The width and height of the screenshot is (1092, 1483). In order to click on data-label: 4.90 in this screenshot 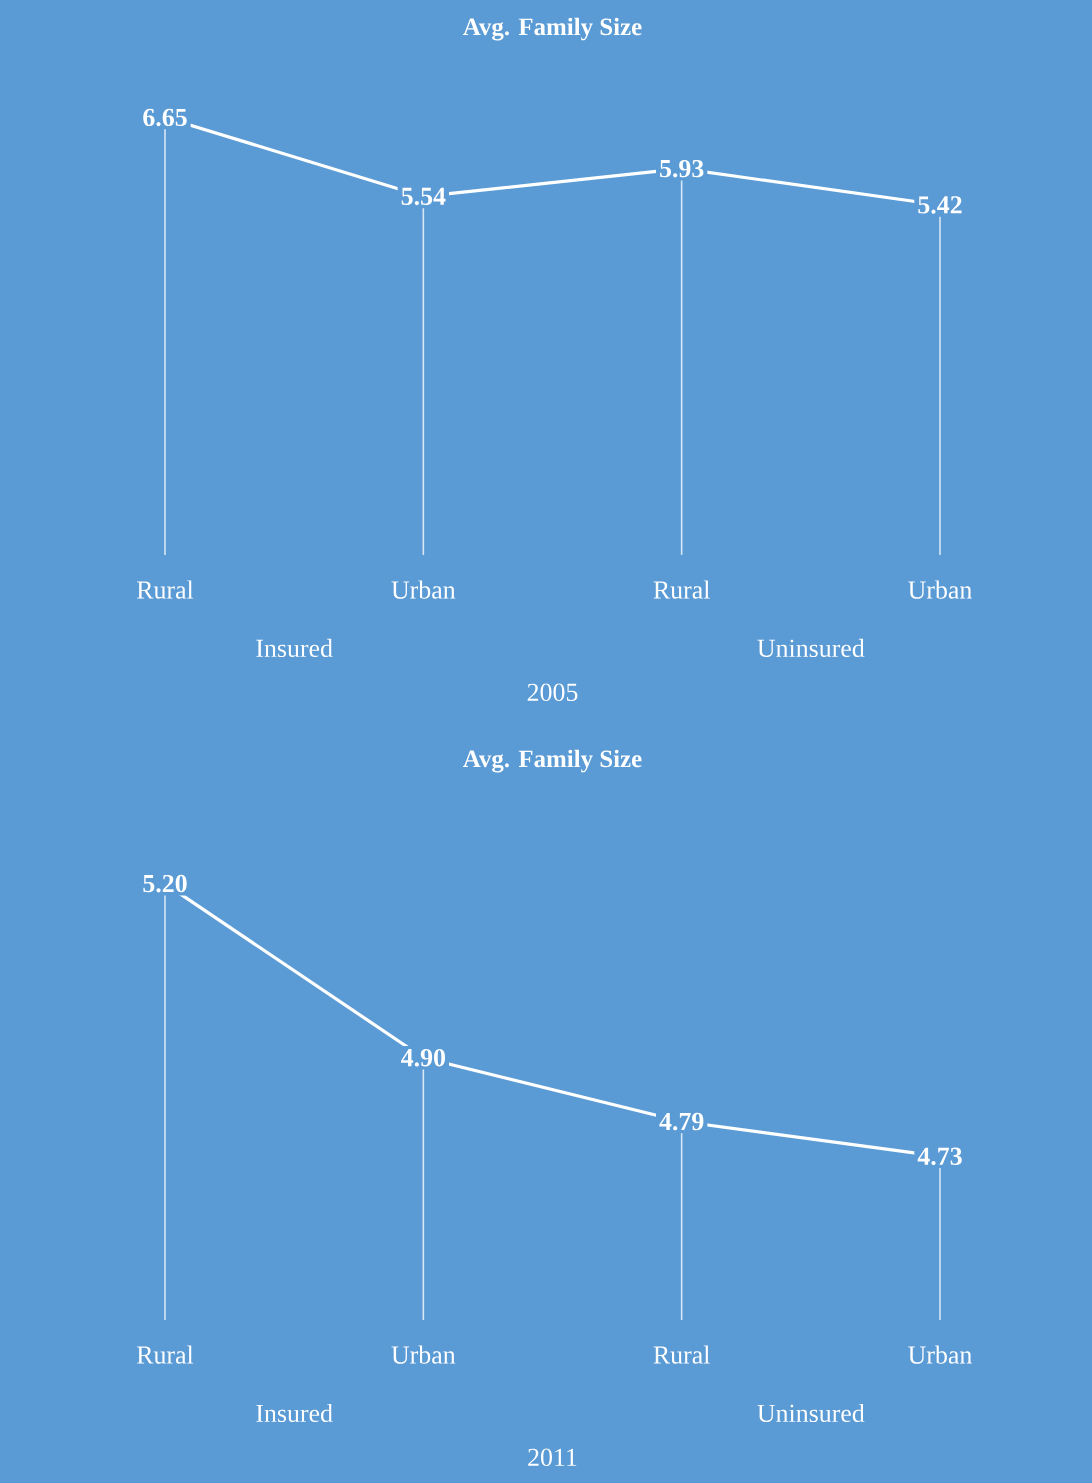, I will do `click(423, 1057)`.